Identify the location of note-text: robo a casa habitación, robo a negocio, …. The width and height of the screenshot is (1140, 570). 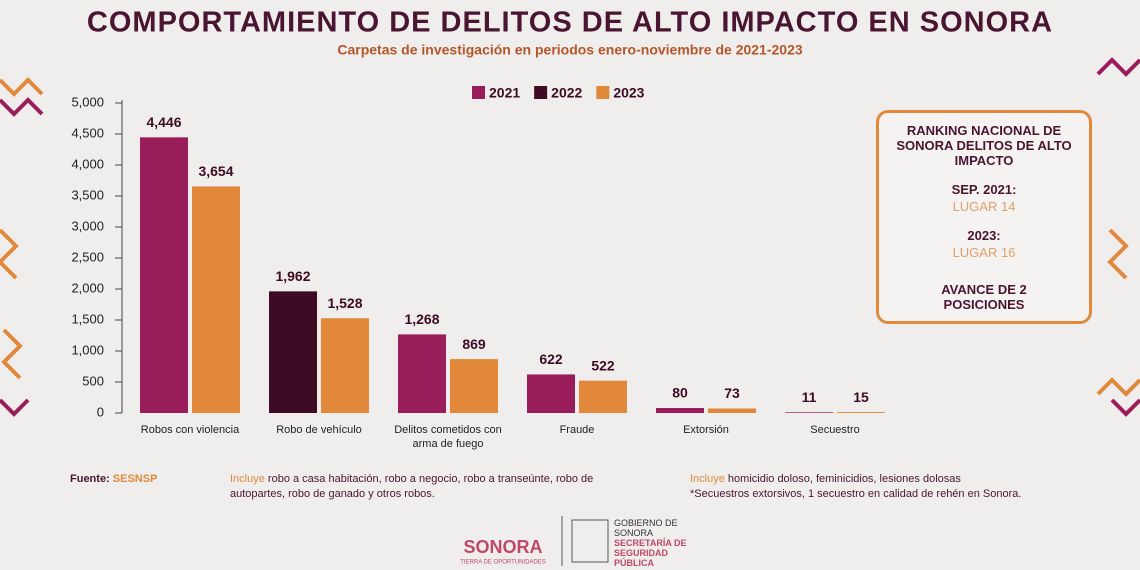
(412, 486).